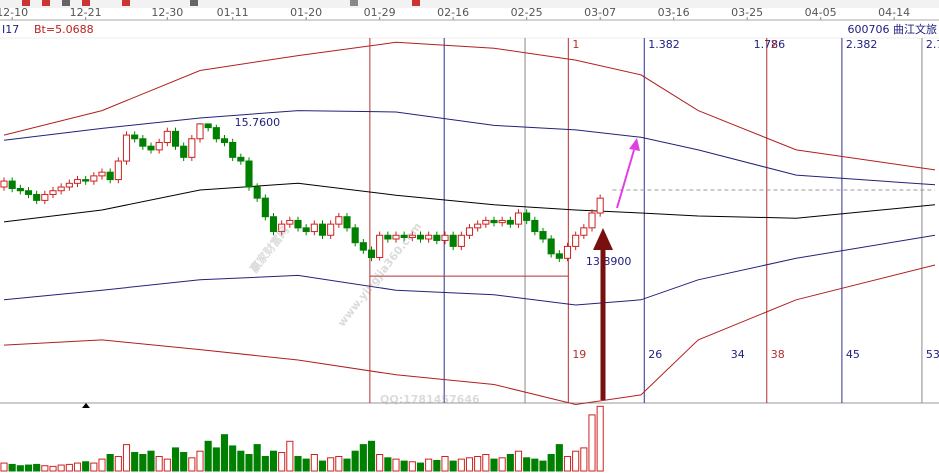 The image size is (939, 473). Describe the element at coordinates (616, 269) in the screenshot. I see `arrows` at that location.